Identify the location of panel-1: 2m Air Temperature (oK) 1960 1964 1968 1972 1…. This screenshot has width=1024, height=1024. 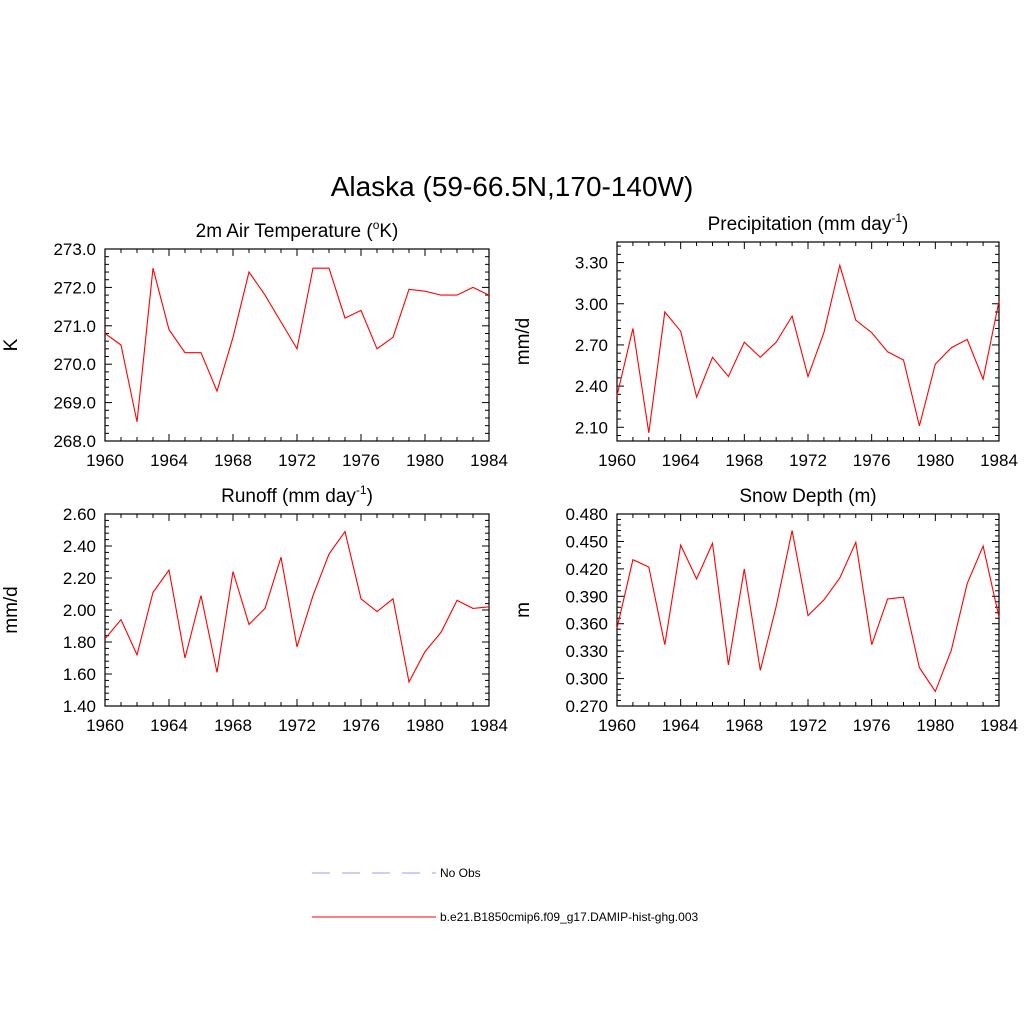
(254, 344).